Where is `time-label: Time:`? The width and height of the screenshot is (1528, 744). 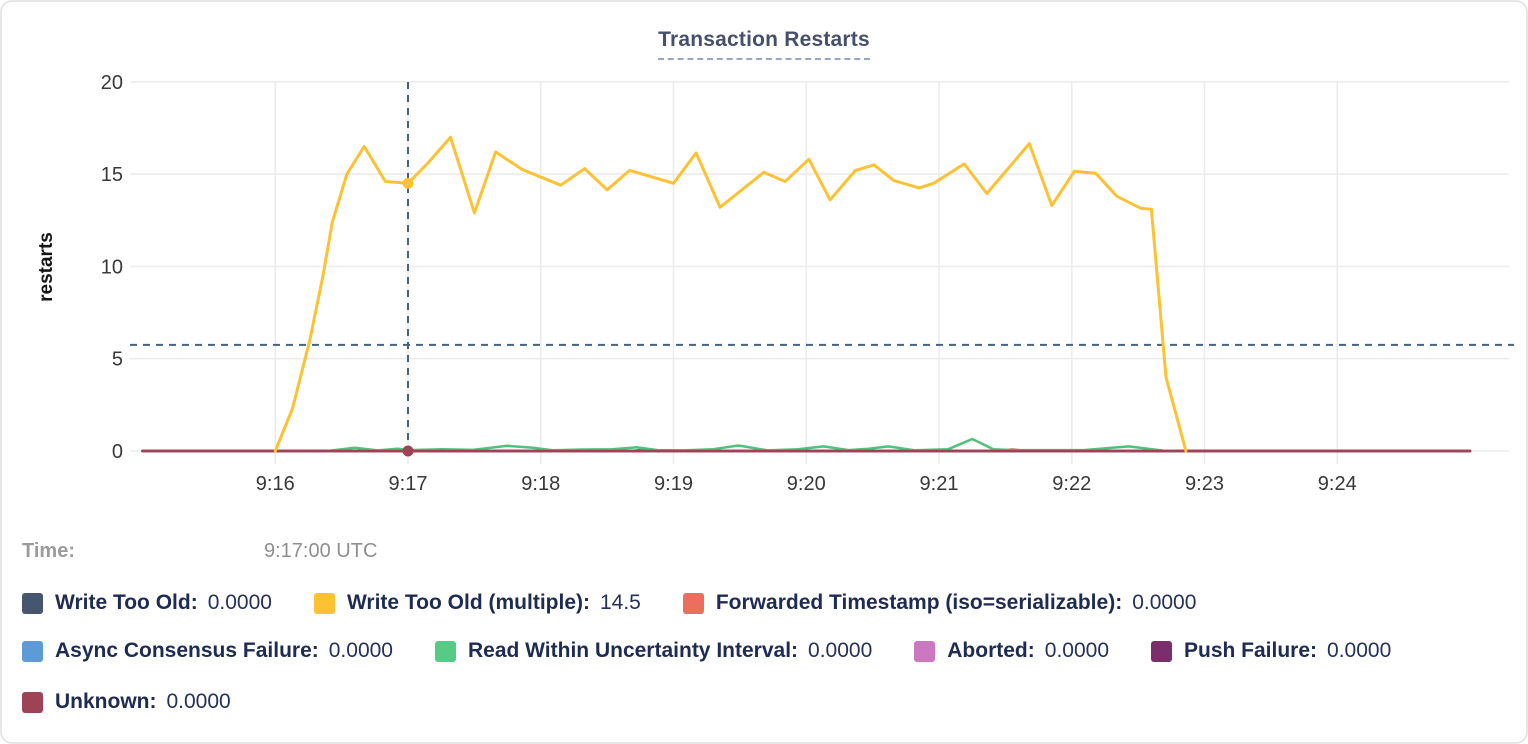 time-label: Time: is located at coordinates (48, 551).